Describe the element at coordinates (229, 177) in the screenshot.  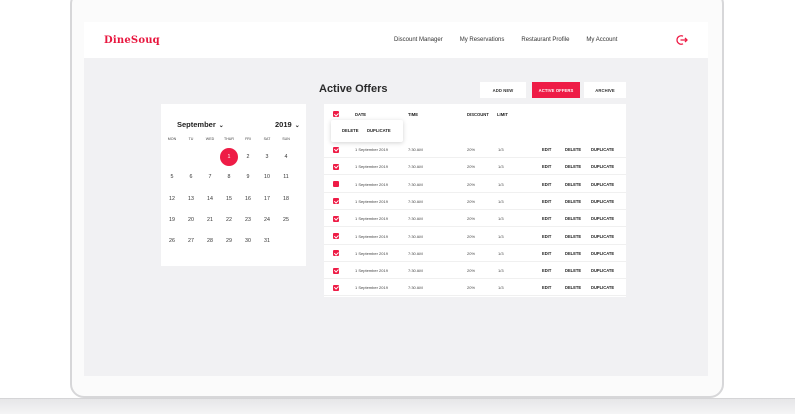
I see `calendar-day: 8` at that location.